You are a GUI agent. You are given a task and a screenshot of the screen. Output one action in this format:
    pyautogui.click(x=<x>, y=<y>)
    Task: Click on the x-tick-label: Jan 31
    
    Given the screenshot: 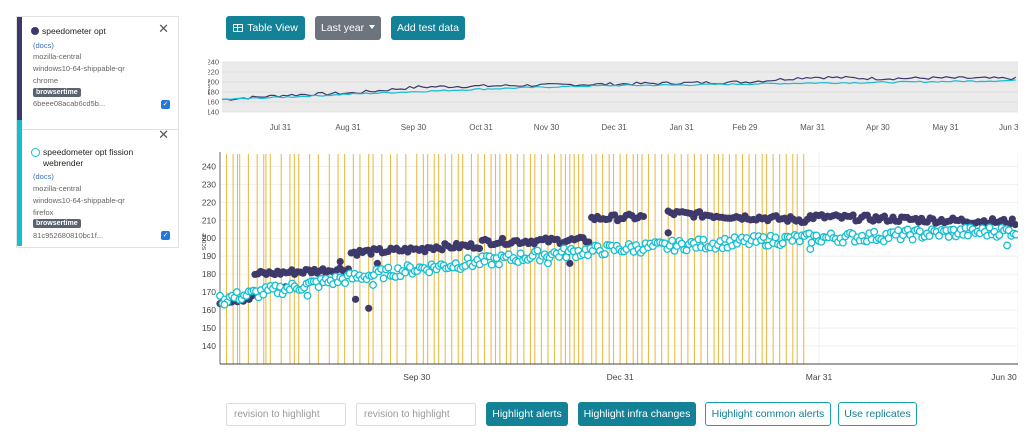 What is the action you would take?
    pyautogui.click(x=682, y=127)
    